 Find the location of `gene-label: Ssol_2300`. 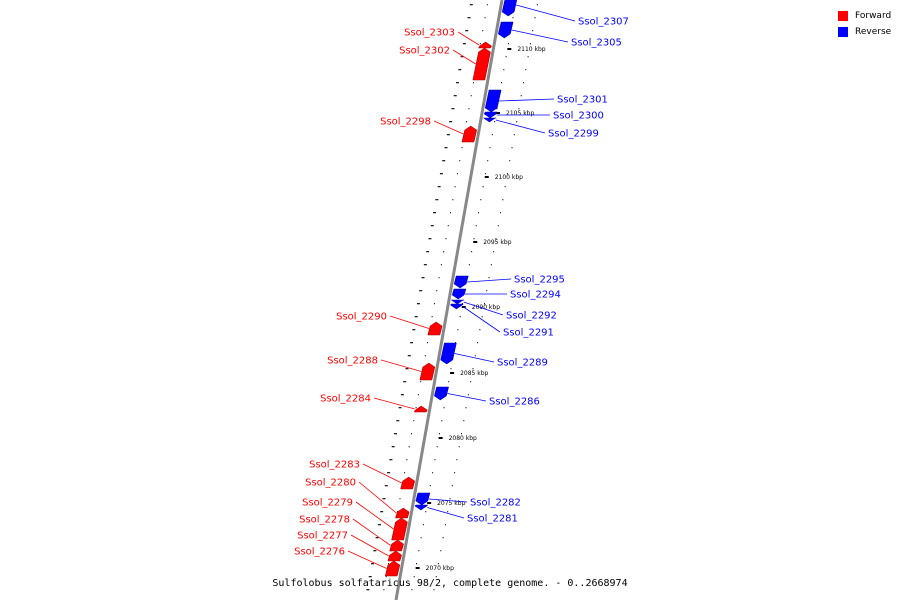

gene-label: Ssol_2300 is located at coordinates (578, 116).